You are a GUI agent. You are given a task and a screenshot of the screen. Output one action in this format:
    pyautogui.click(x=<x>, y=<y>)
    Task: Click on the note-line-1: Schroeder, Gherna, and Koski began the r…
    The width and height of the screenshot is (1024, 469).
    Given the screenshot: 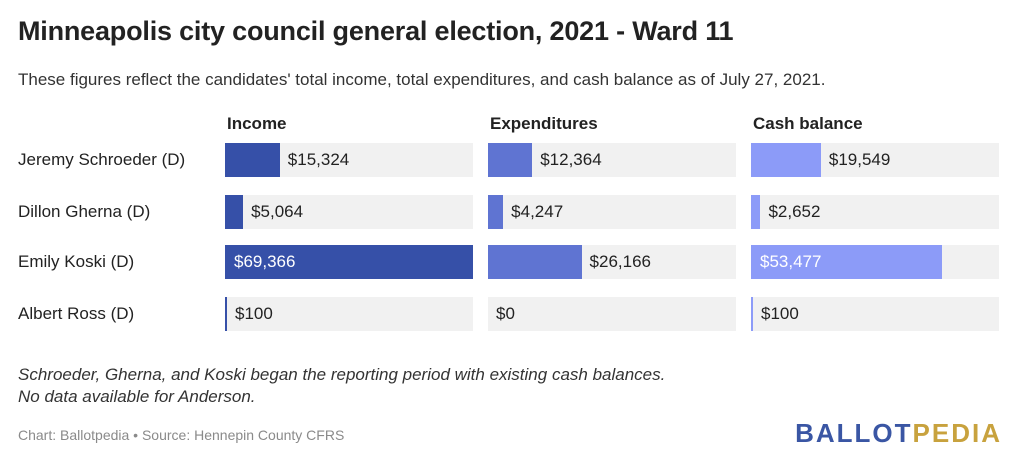 What is the action you would take?
    pyautogui.click(x=342, y=374)
    